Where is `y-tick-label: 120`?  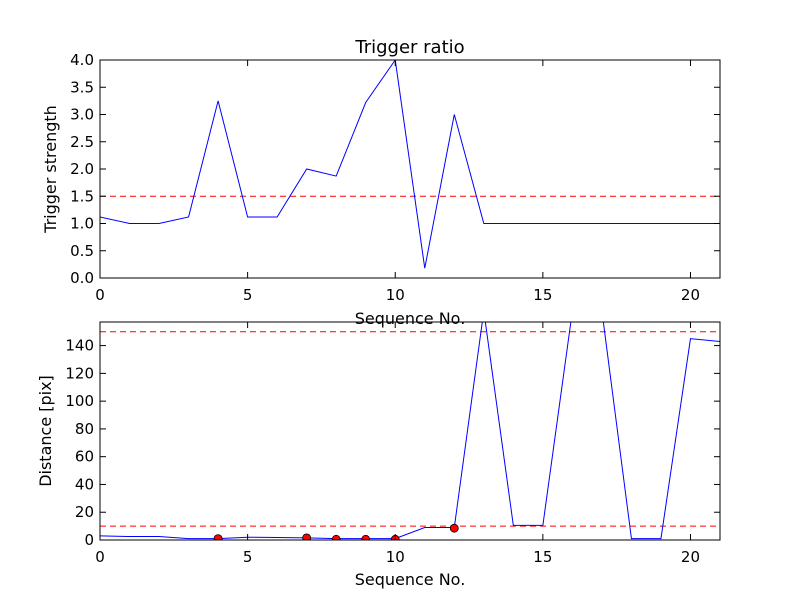 y-tick-label: 120 is located at coordinates (79, 373).